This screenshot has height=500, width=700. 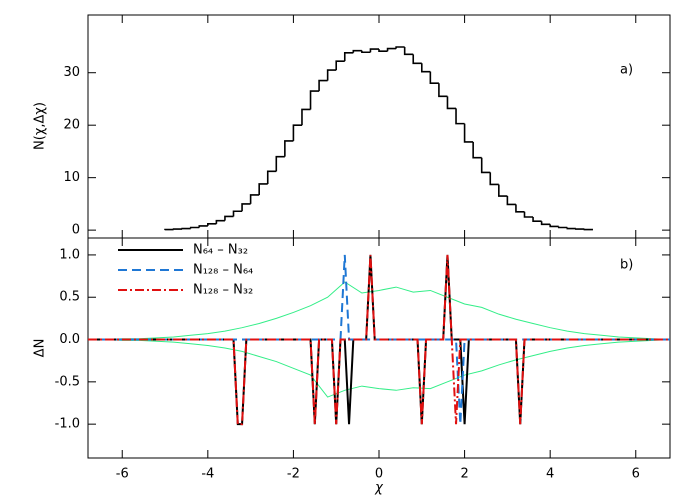 What do you see at coordinates (636, 474) in the screenshot?
I see `x-tick-label: 6` at bounding box center [636, 474].